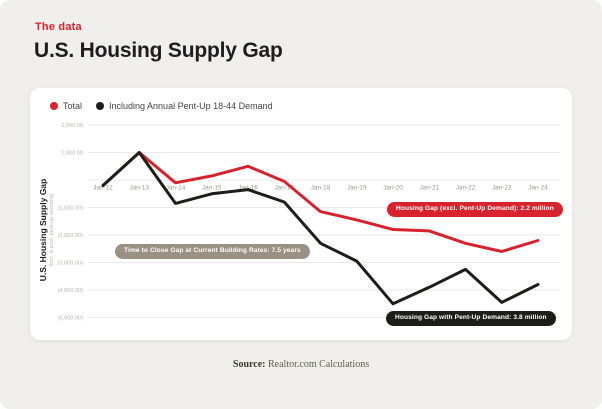 This screenshot has width=602, height=409. I want to click on y-axis-title-text: U.S. Housing Supply Gap, so click(43, 230).